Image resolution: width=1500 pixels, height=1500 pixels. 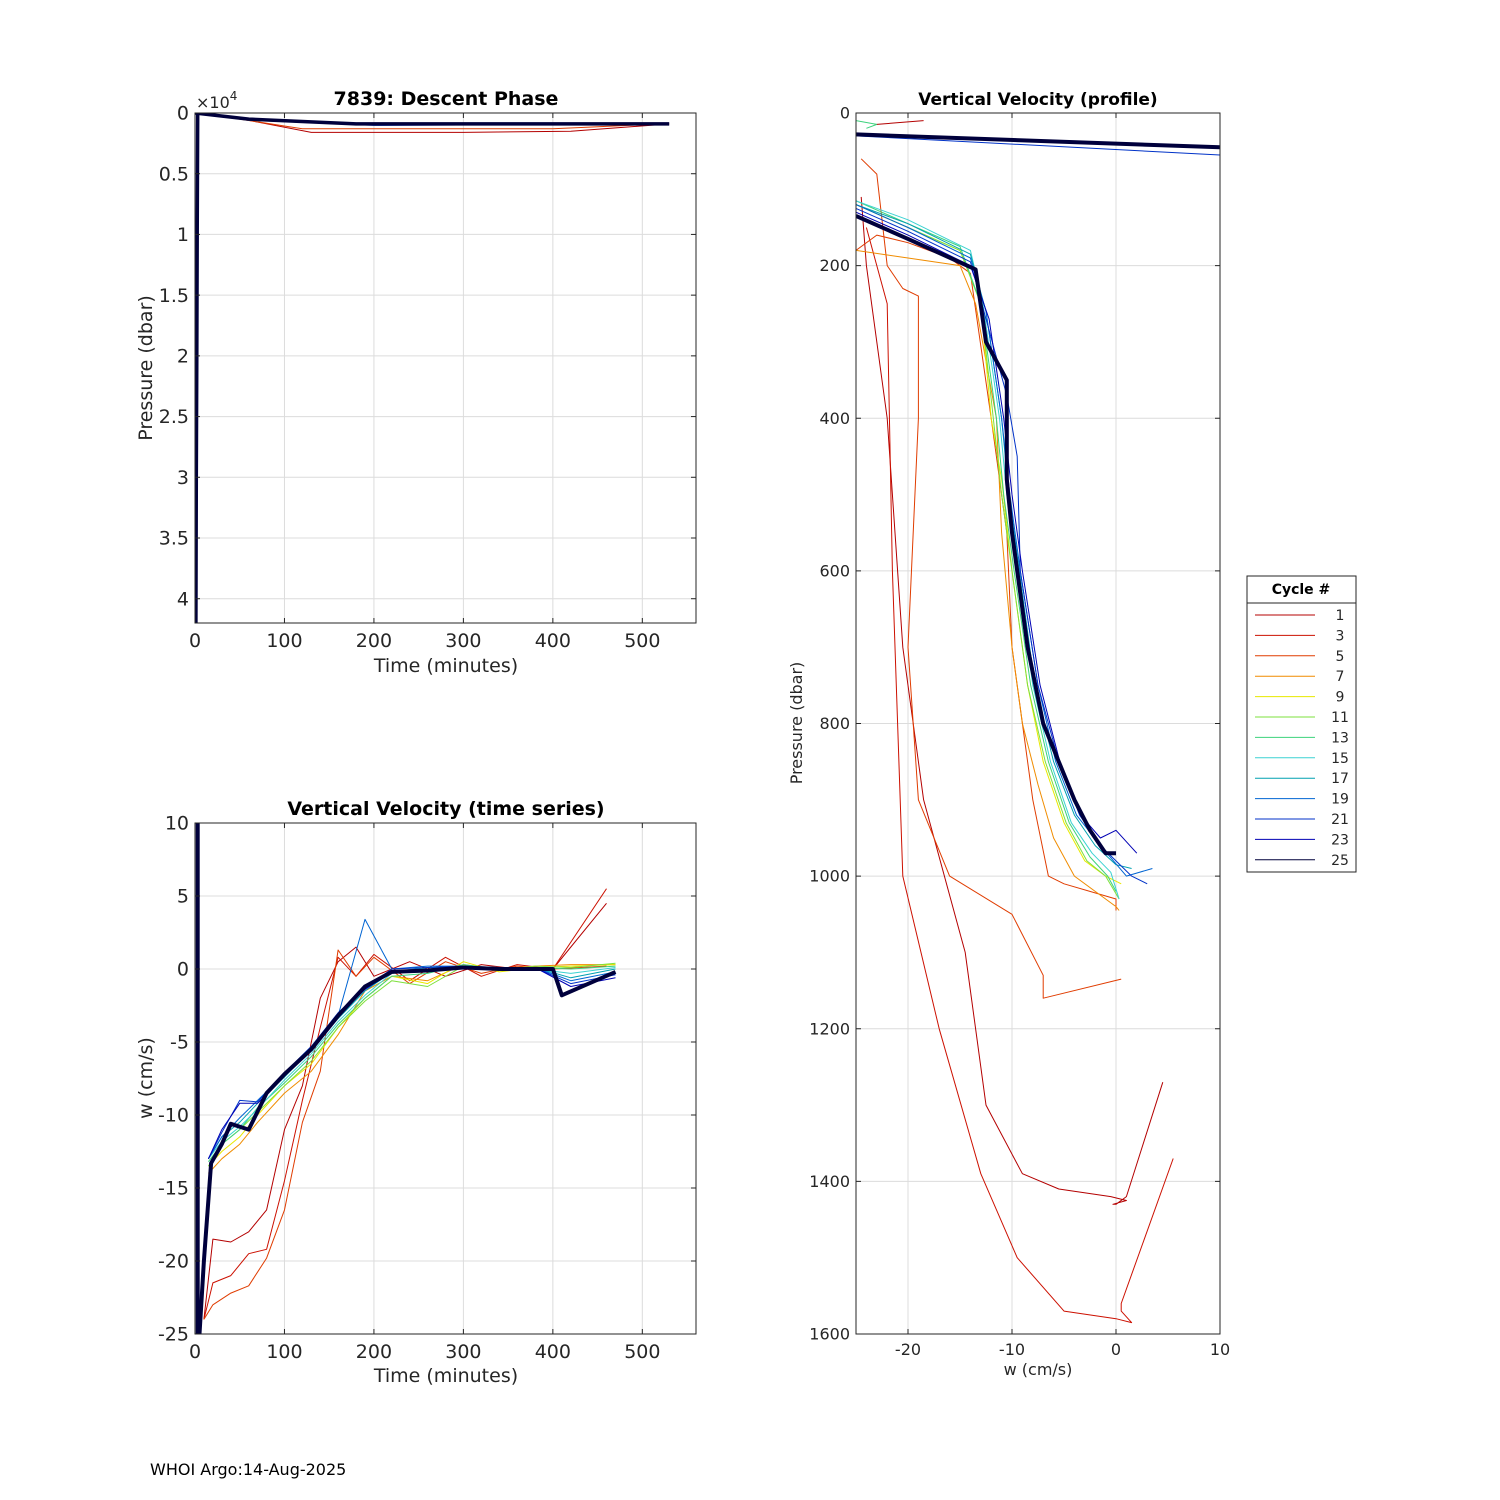 What do you see at coordinates (908, 1349) in the screenshot?
I see `x-tick-label: -20` at bounding box center [908, 1349].